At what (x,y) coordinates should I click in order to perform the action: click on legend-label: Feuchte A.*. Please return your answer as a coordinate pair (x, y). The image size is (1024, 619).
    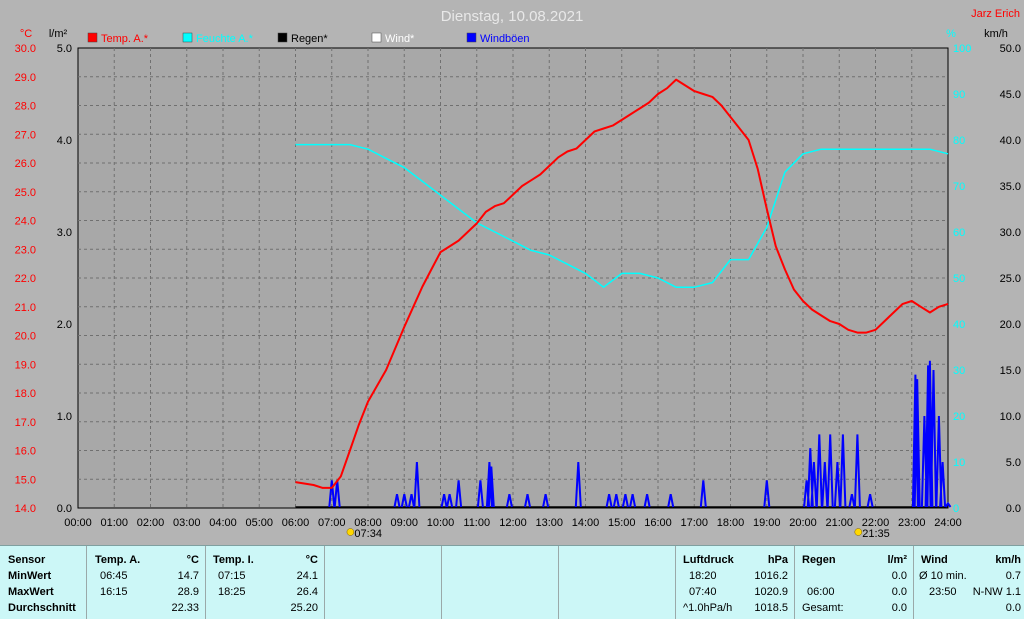
    Looking at the image, I should click on (225, 39).